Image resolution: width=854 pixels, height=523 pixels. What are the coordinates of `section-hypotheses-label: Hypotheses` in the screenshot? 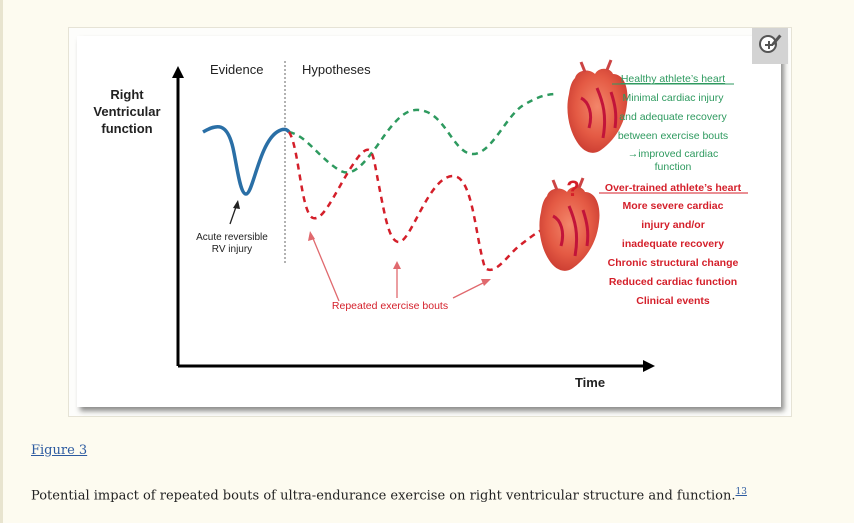 It's located at (336, 69).